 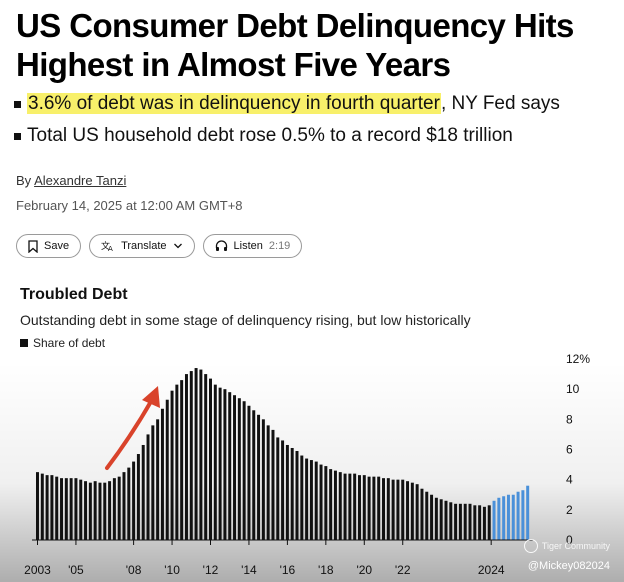 I want to click on headphones-icon, so click(x=221, y=245).